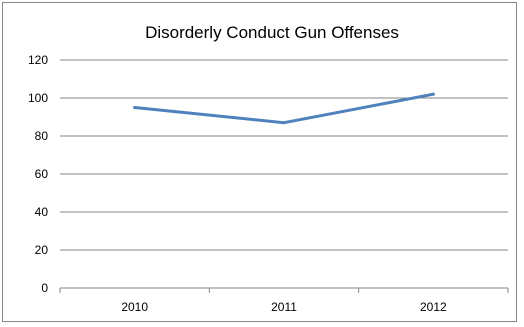 This screenshot has width=524, height=327. I want to click on y-tick-label-120: 120, so click(38, 60).